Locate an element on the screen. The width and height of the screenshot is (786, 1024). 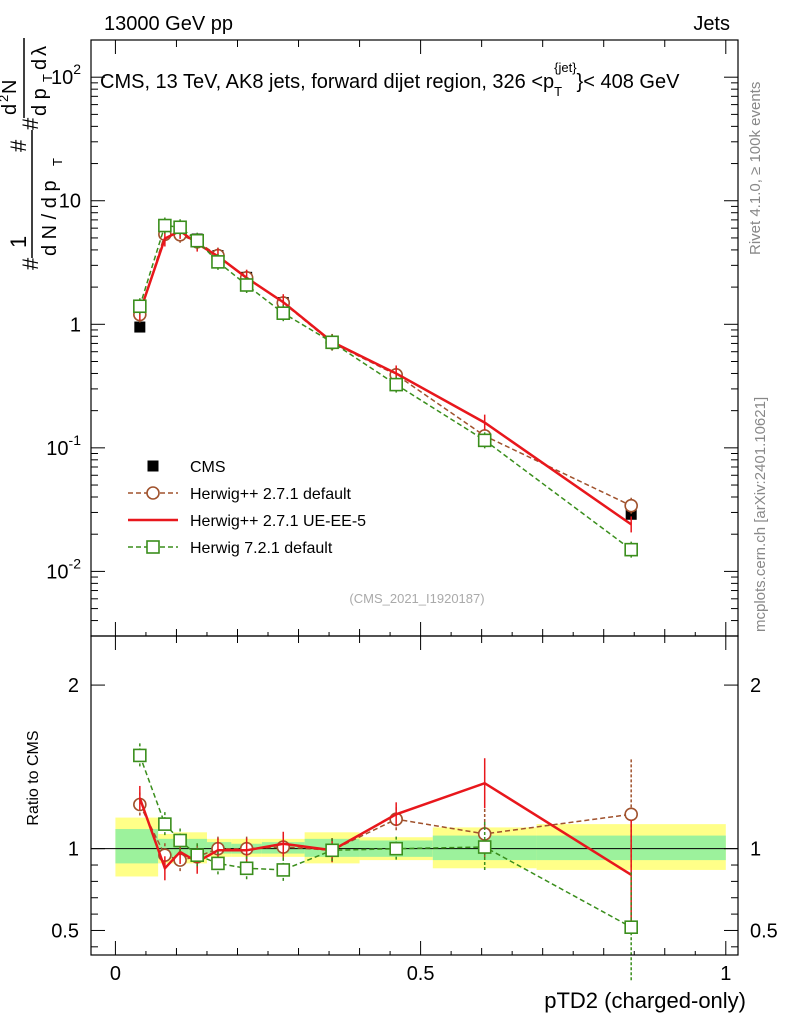
legend-label: Herwig++ 2.7.1 default is located at coordinates (271, 494).